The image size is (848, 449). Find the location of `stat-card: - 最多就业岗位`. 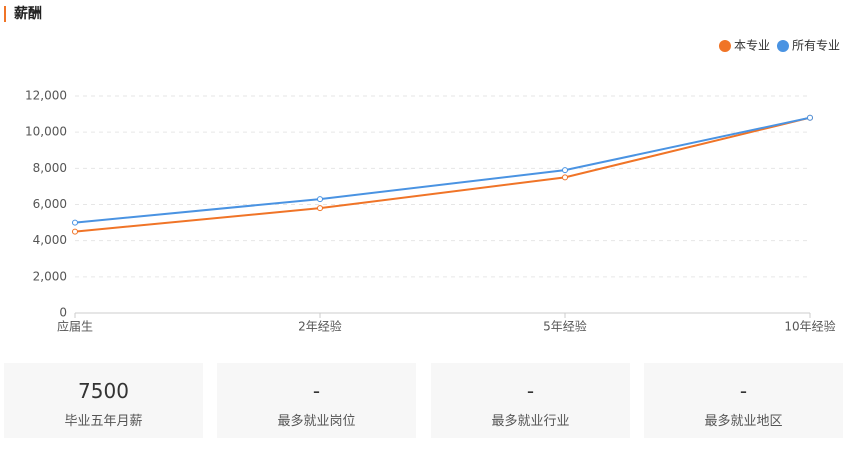

stat-card: - 最多就业岗位 is located at coordinates (316, 400).